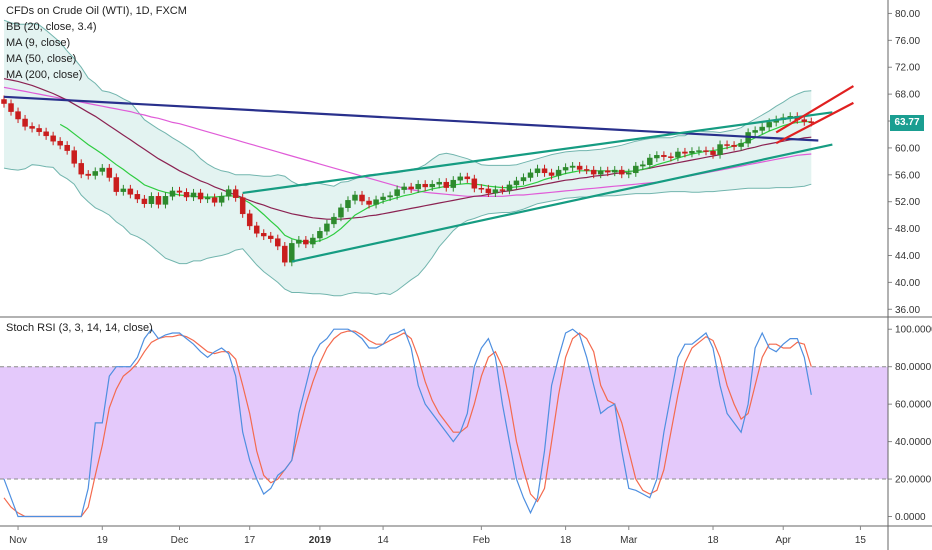 The height and width of the screenshot is (550, 932). I want to click on x-tick-label: Feb, so click(482, 540).